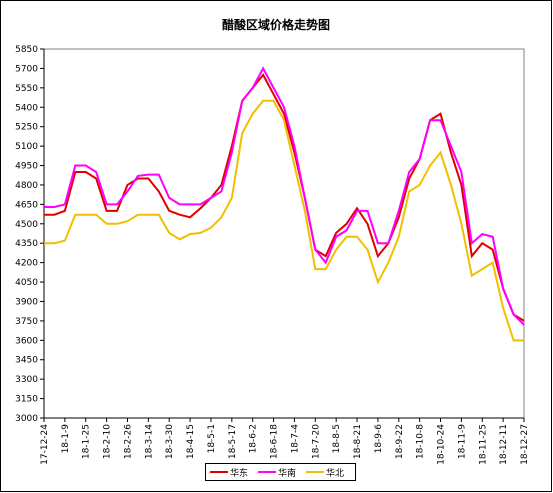 The image size is (553, 493). What do you see at coordinates (26, 341) in the screenshot?
I see `y-tick-label: 3600` at bounding box center [26, 341].